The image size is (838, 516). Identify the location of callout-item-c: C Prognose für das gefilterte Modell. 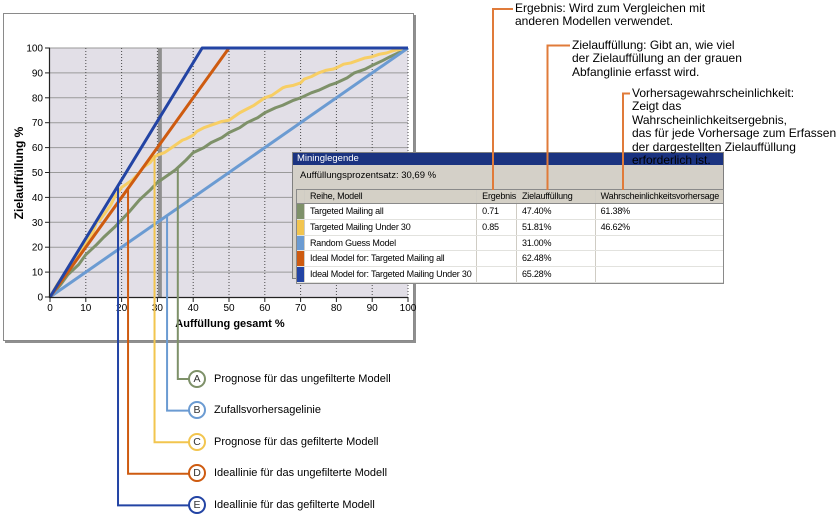
(283, 441).